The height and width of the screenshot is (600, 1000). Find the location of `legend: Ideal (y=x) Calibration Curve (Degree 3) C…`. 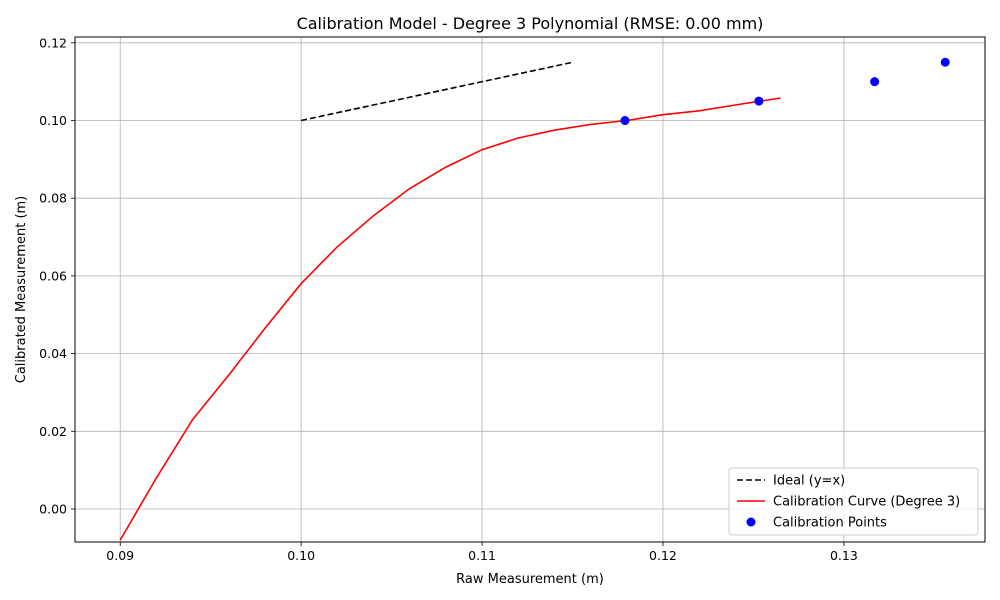

legend: Ideal (y=x) Calibration Curve (Degree 3) C… is located at coordinates (853, 501).